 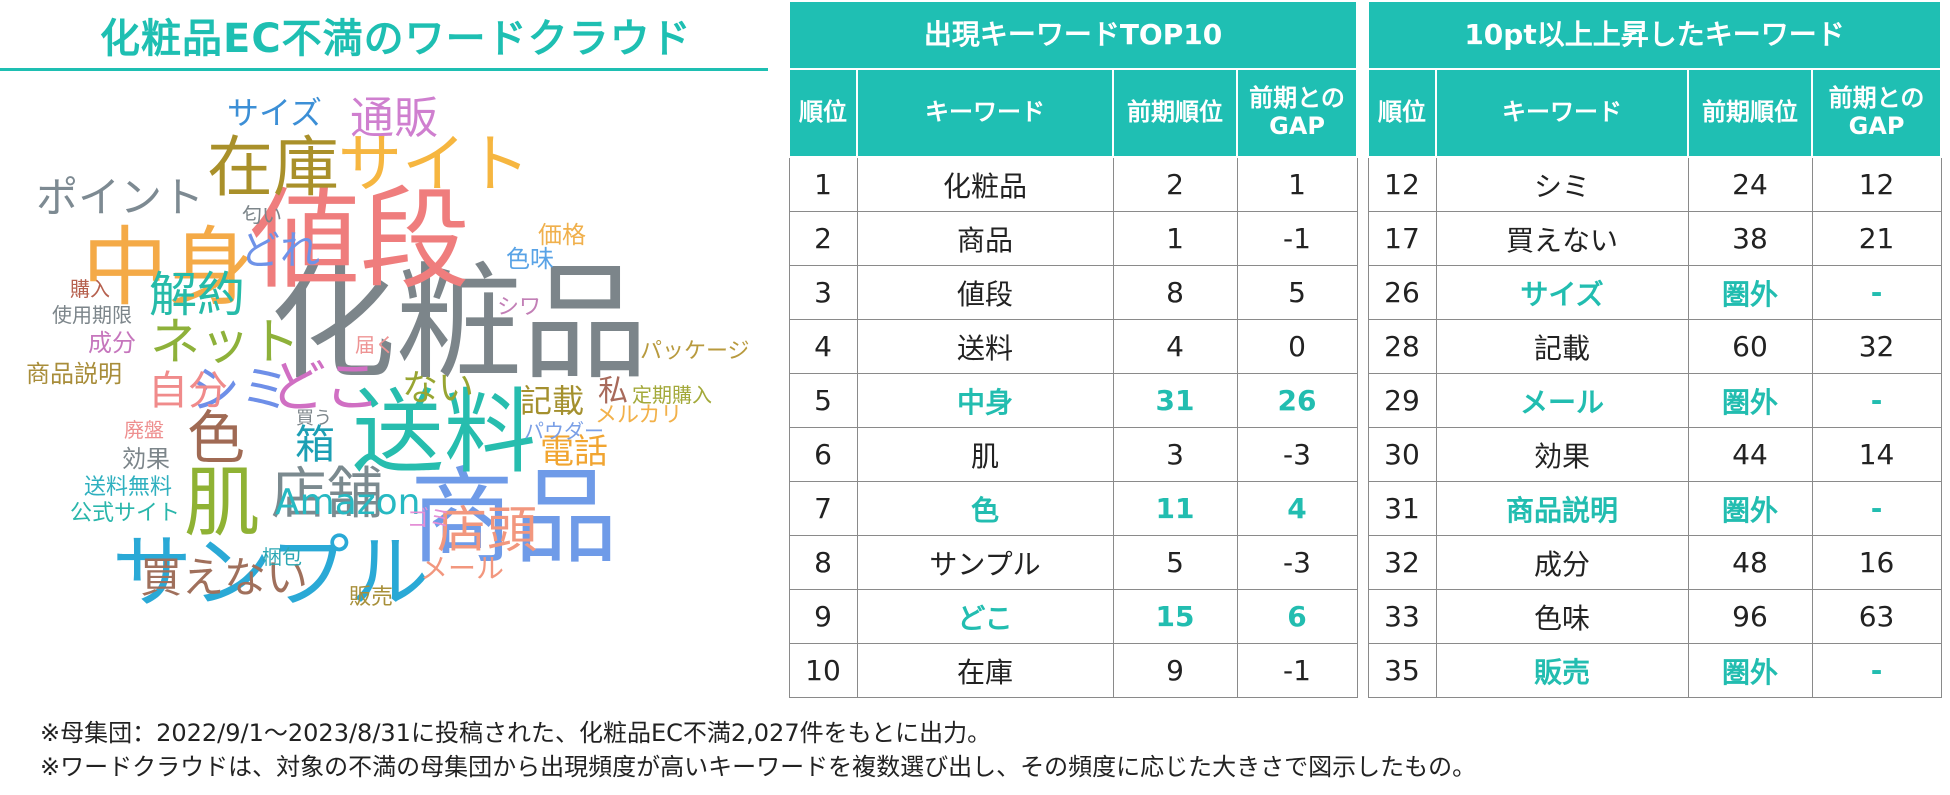 I want to click on table-row: 26 サイズ 圏外 -, so click(x=1654, y=292).